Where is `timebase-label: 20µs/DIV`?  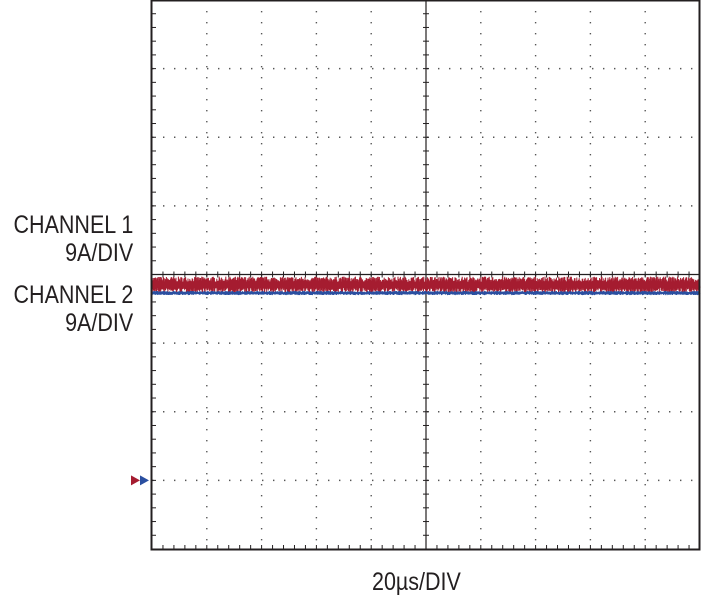 timebase-label: 20µs/DIV is located at coordinates (416, 582).